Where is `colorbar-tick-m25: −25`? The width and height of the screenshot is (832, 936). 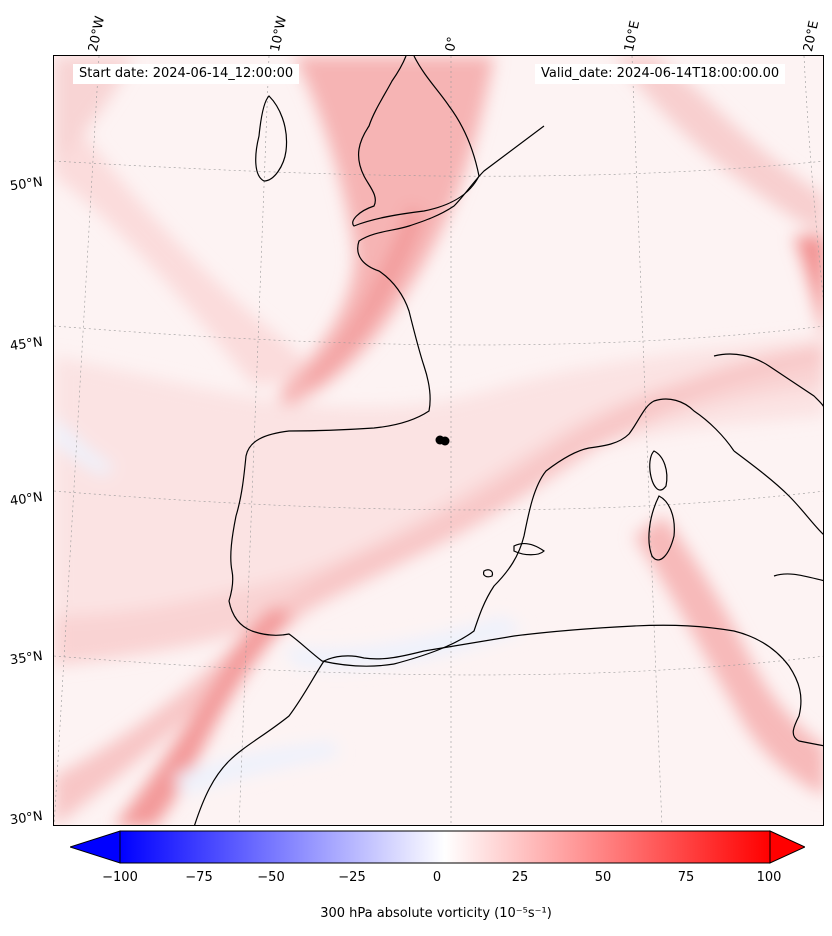
colorbar-tick-m25: −25 is located at coordinates (352, 877).